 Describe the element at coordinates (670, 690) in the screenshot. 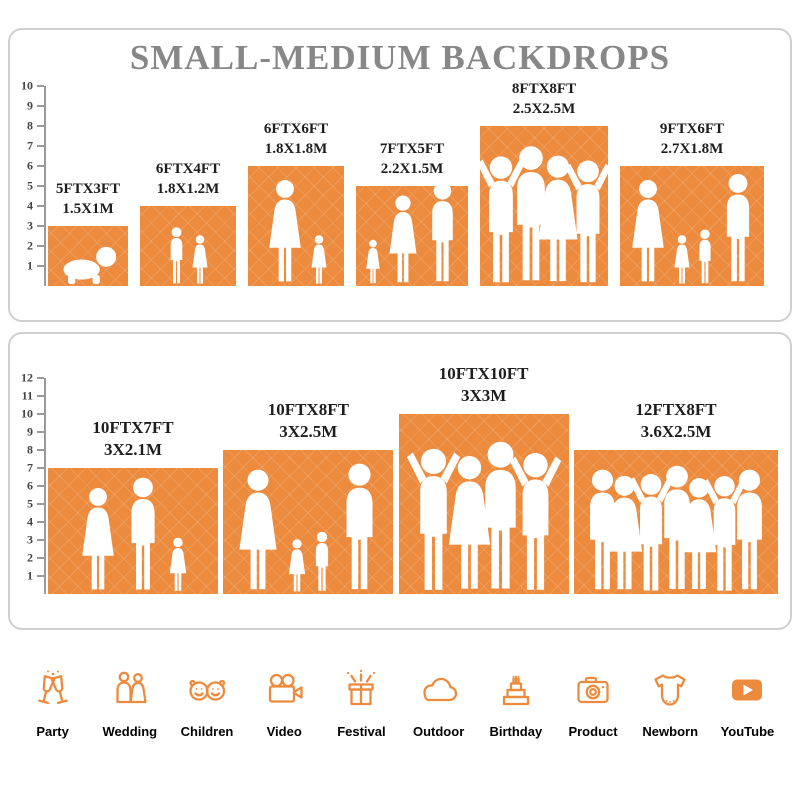

I see `newborn-icon` at that location.